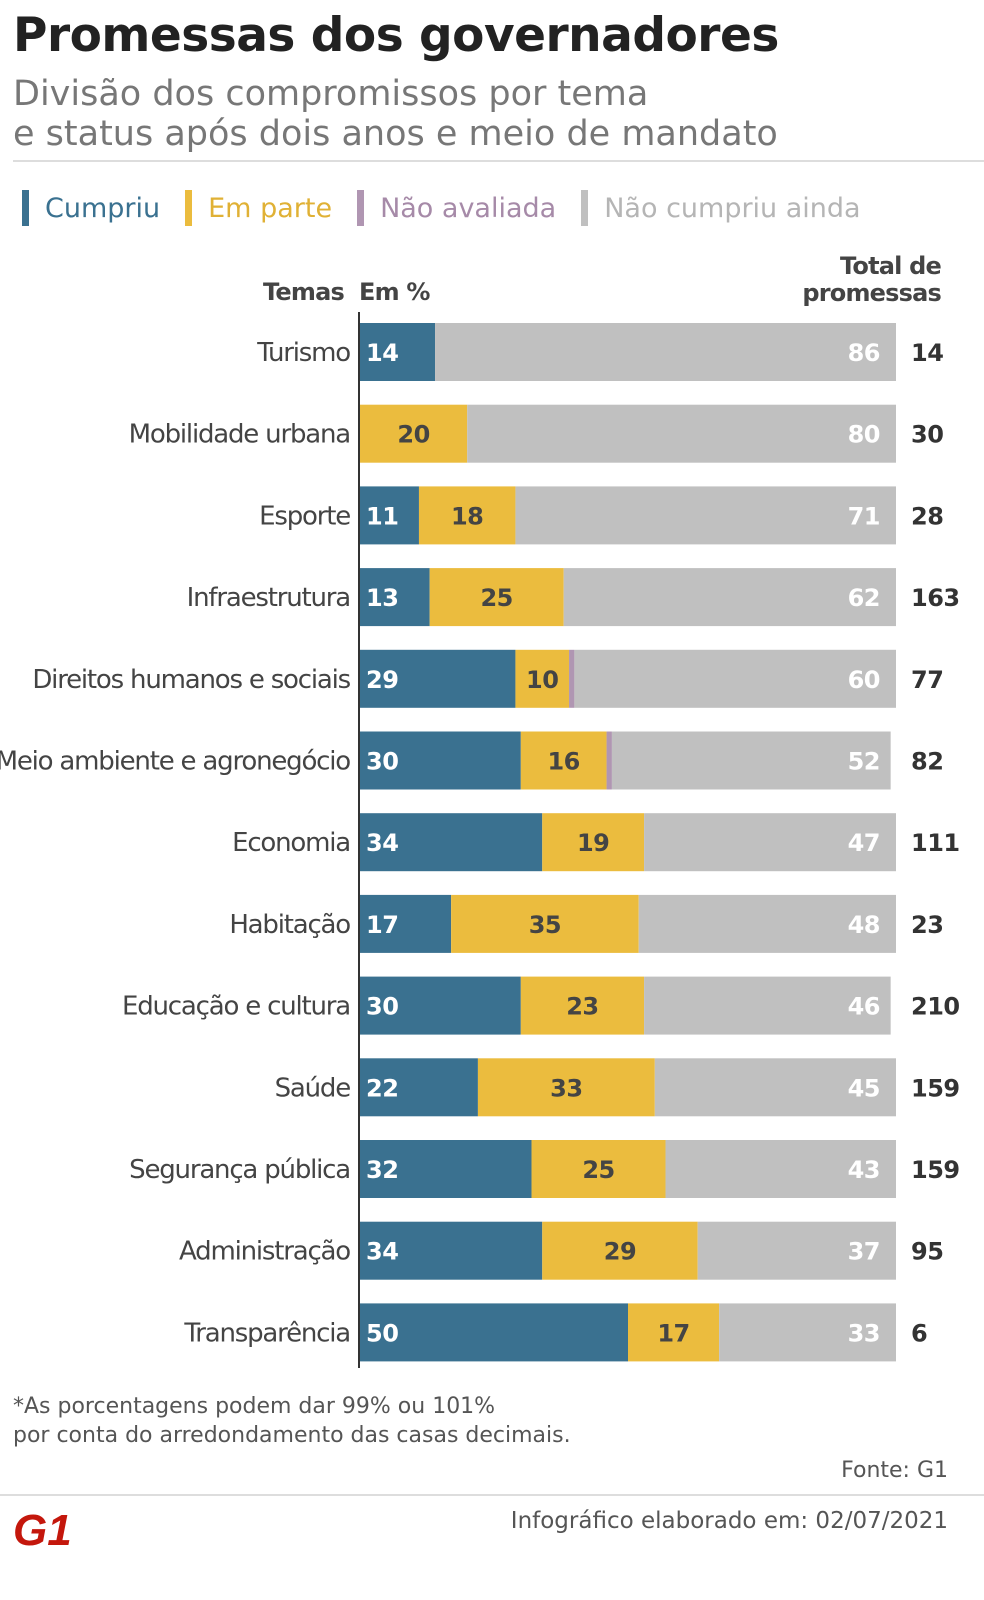 The width and height of the screenshot is (984, 1600). I want to click on bar-nao-cumpriu-ainda-transparencia, so click(807, 1332).